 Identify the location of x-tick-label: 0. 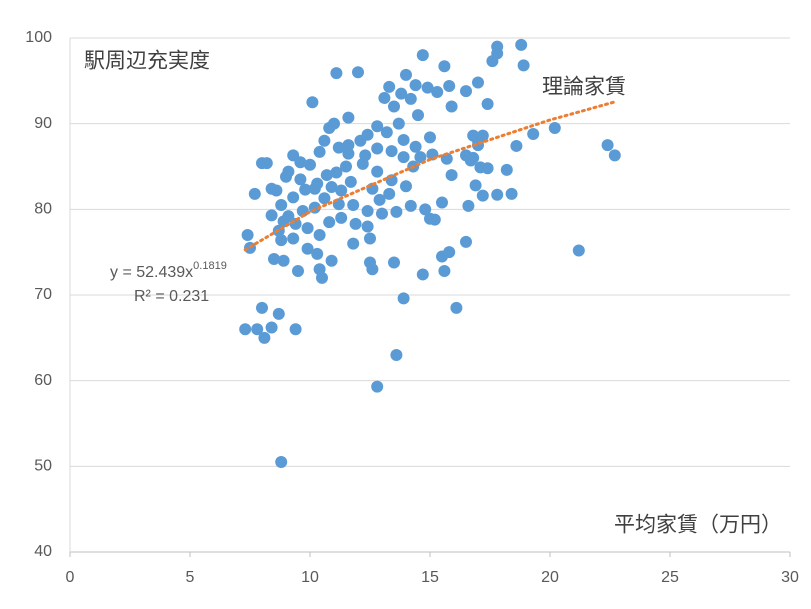
(70, 577).